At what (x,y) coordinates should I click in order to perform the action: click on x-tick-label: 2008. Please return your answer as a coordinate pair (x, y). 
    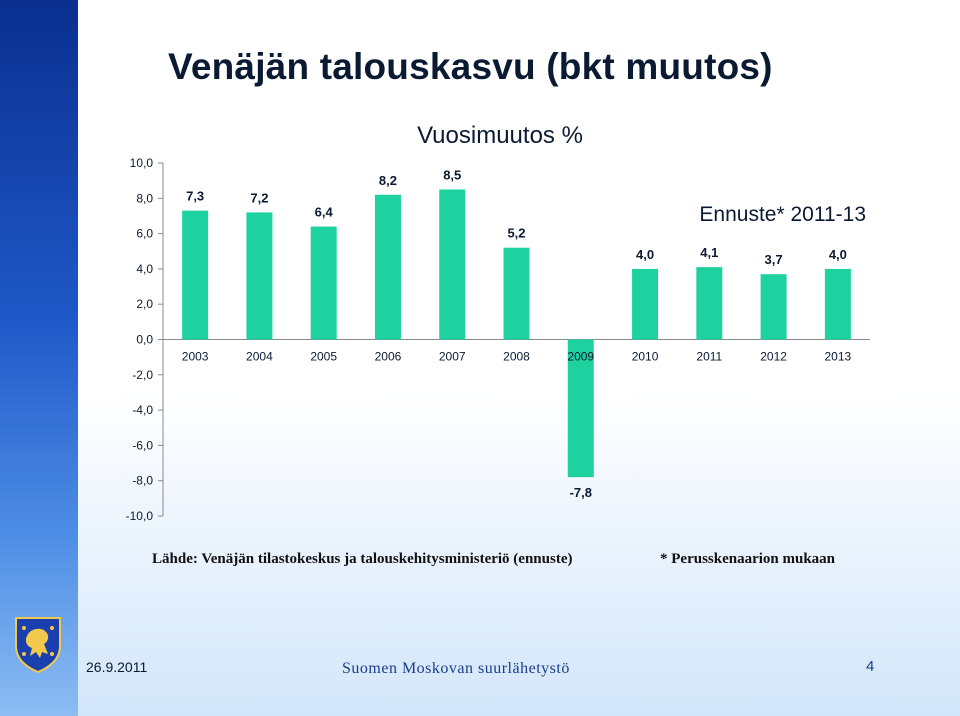
    Looking at the image, I should click on (516, 357).